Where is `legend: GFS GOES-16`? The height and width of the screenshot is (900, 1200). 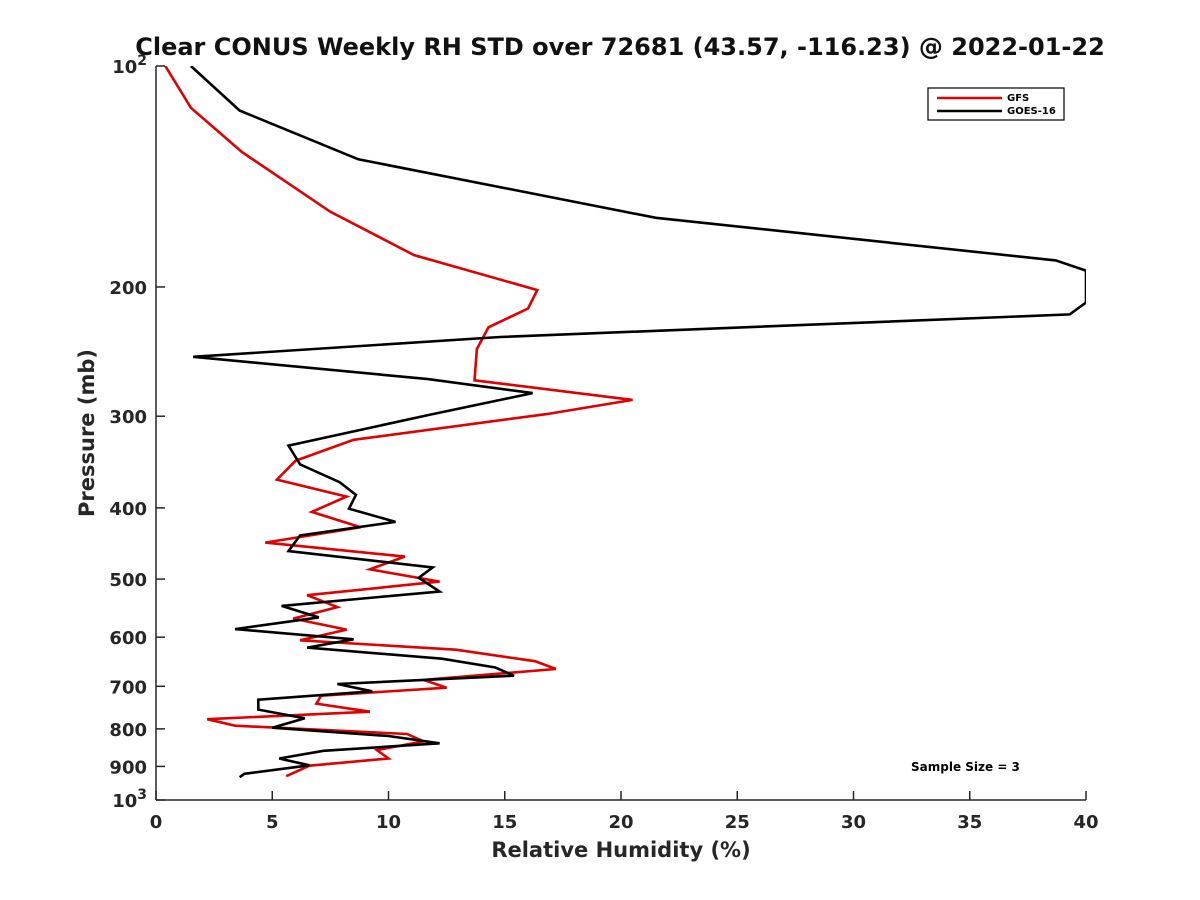
legend: GFS GOES-16 is located at coordinates (996, 104).